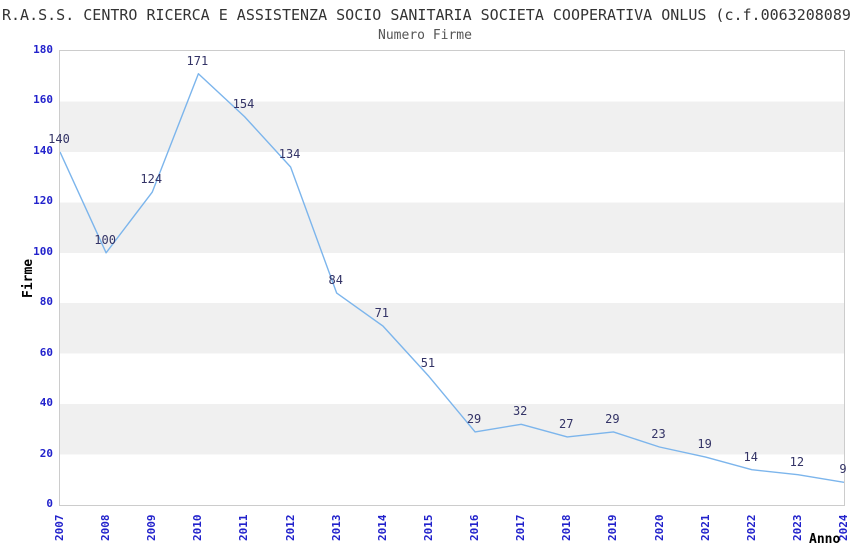 This screenshot has width=850, height=550. I want to click on data-point-label: 134, so click(289, 154).